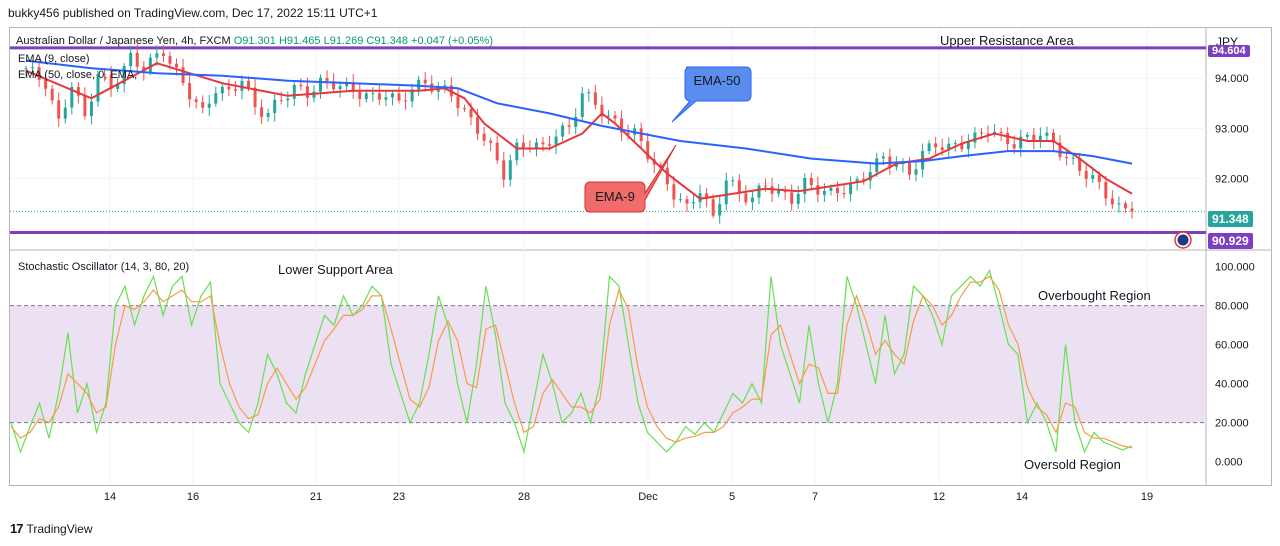  Describe the element at coordinates (1229, 51) in the screenshot. I see `resistance-price-tag: 94.604` at that location.